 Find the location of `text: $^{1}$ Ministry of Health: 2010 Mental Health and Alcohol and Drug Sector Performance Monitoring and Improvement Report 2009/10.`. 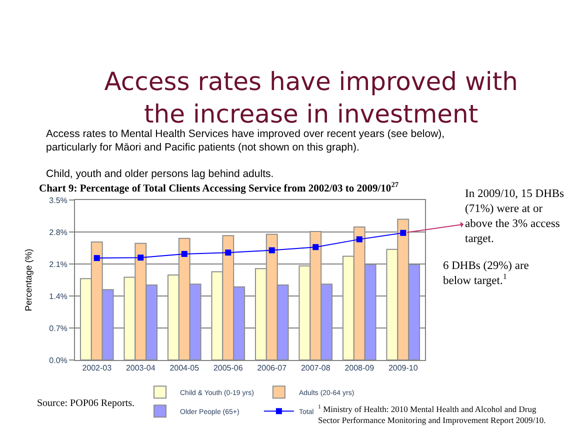

text: $^{1}$ Ministry of Health: 2010 Mental Health and Alcohol and Drug Sector Performance Monitoring and Improvement Report 2009/10. is located at coordinates (432, 415).